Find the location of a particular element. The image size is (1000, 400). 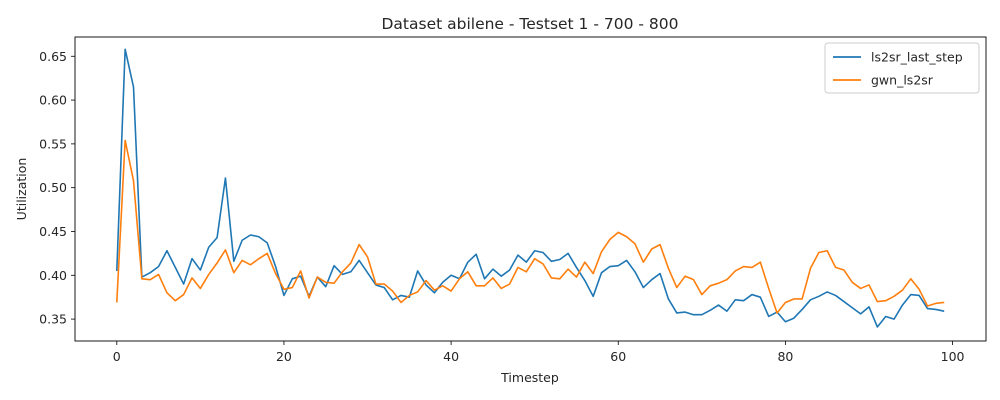

x-tick-label: 80 is located at coordinates (785, 356).